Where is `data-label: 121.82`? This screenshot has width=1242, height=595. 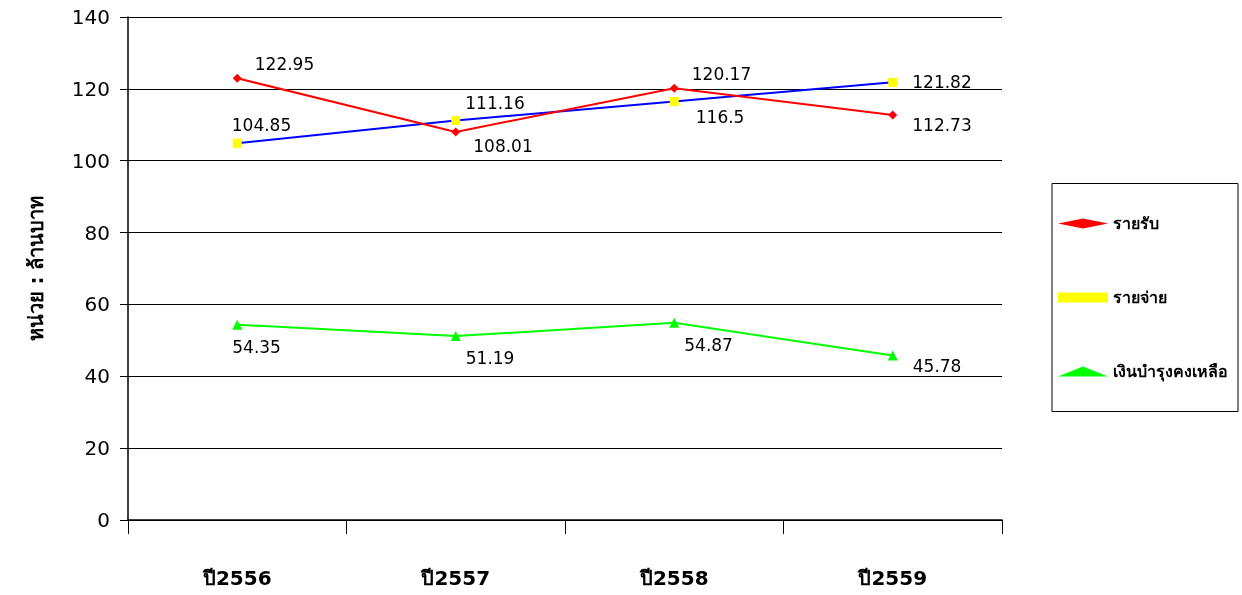 data-label: 121.82 is located at coordinates (942, 82).